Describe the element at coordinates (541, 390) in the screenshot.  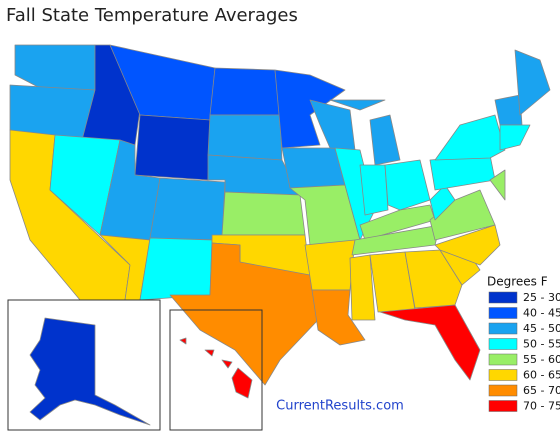
I see `legend-label: 65 - 70` at that location.